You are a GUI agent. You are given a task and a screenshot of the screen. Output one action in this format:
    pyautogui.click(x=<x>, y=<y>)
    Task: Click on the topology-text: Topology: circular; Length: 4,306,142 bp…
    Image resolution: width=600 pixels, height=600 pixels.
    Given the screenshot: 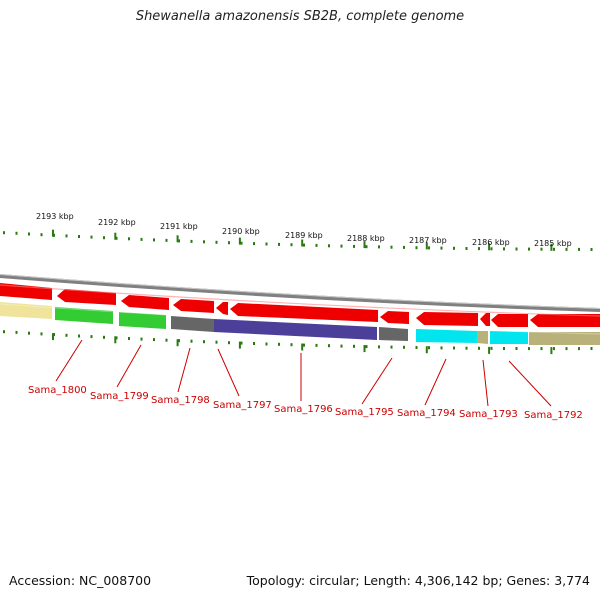 What is the action you would take?
    pyautogui.click(x=418, y=580)
    